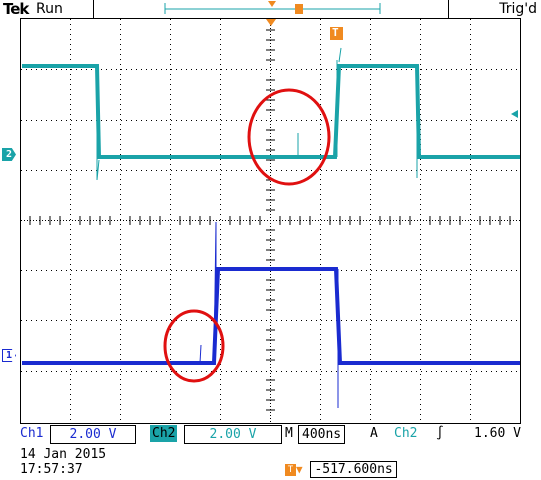 The width and height of the screenshot is (541, 480). Describe the element at coordinates (322, 434) in the screenshot. I see `timebase-value: 400ns` at that location.